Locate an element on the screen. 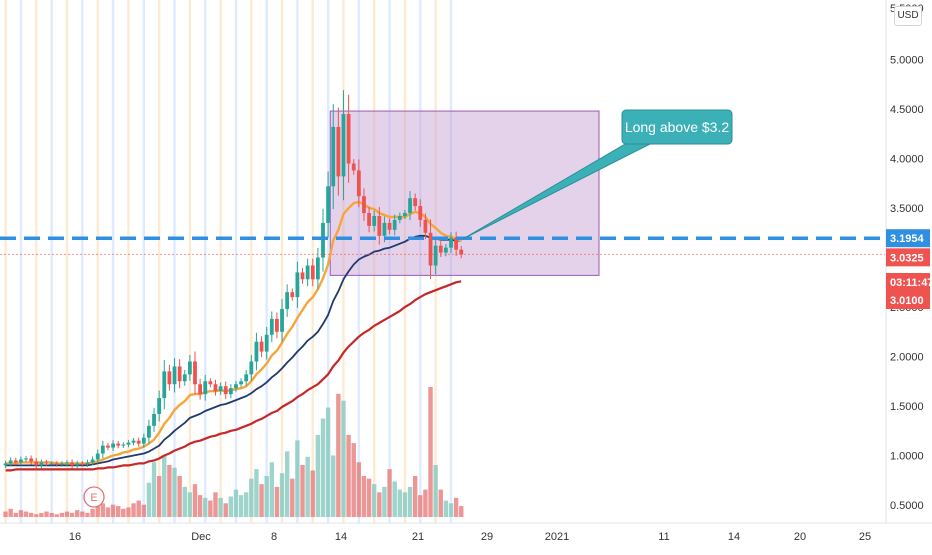 The height and width of the screenshot is (555, 932). price-tick-label: 1.0000 is located at coordinates (907, 457).